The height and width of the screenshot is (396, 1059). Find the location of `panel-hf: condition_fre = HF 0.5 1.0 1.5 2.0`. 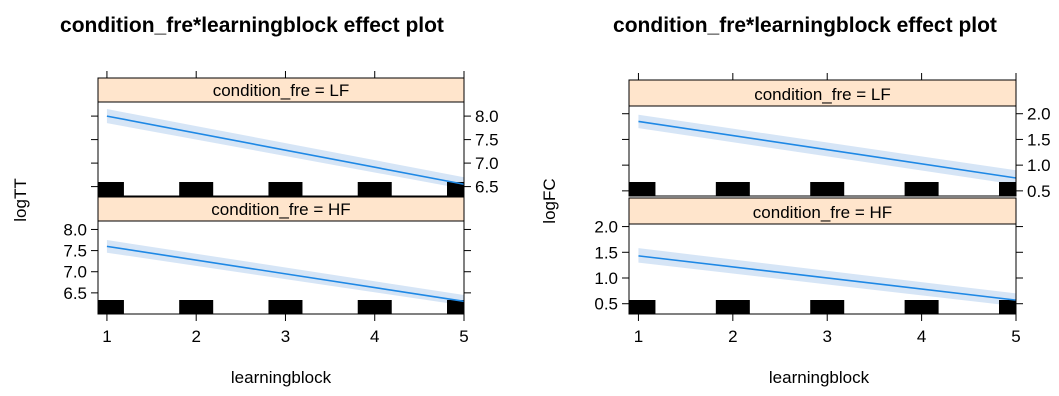

panel-hf: condition_fre = HF 0.5 1.0 1.5 2.0 is located at coordinates (808, 256).